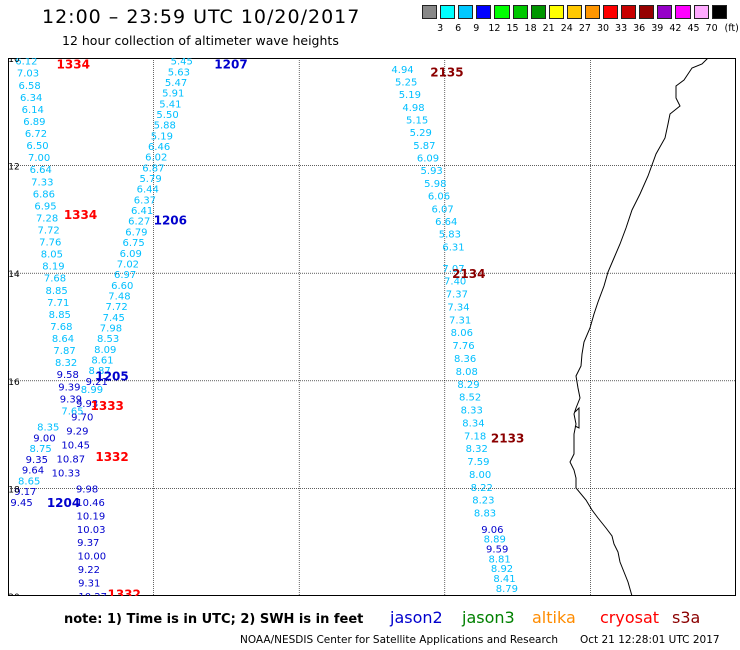 Image resolution: width=740 pixels, height=650 pixels. What do you see at coordinates (148, 190) in the screenshot?
I see `wave-height-label: 6.44` at bounding box center [148, 190].